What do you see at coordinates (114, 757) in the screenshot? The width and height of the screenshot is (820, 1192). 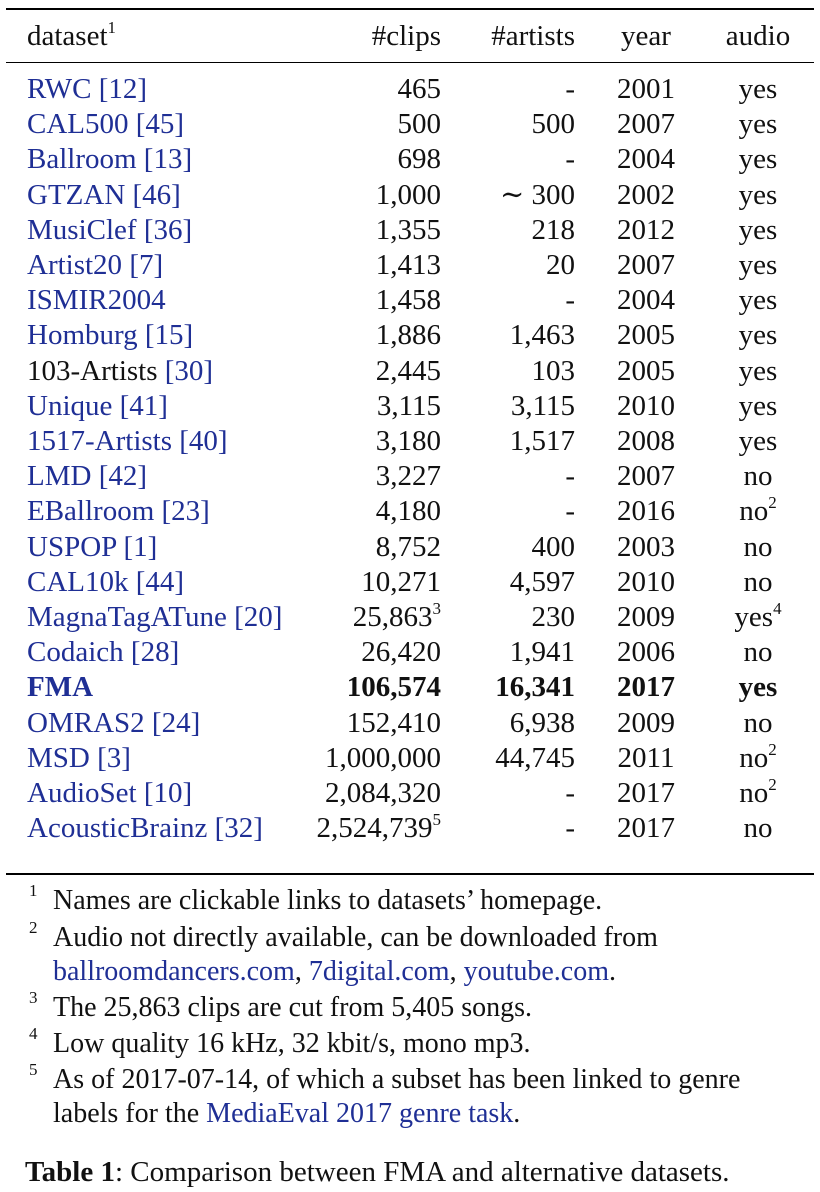 I see `citation-link: [3]` at bounding box center [114, 757].